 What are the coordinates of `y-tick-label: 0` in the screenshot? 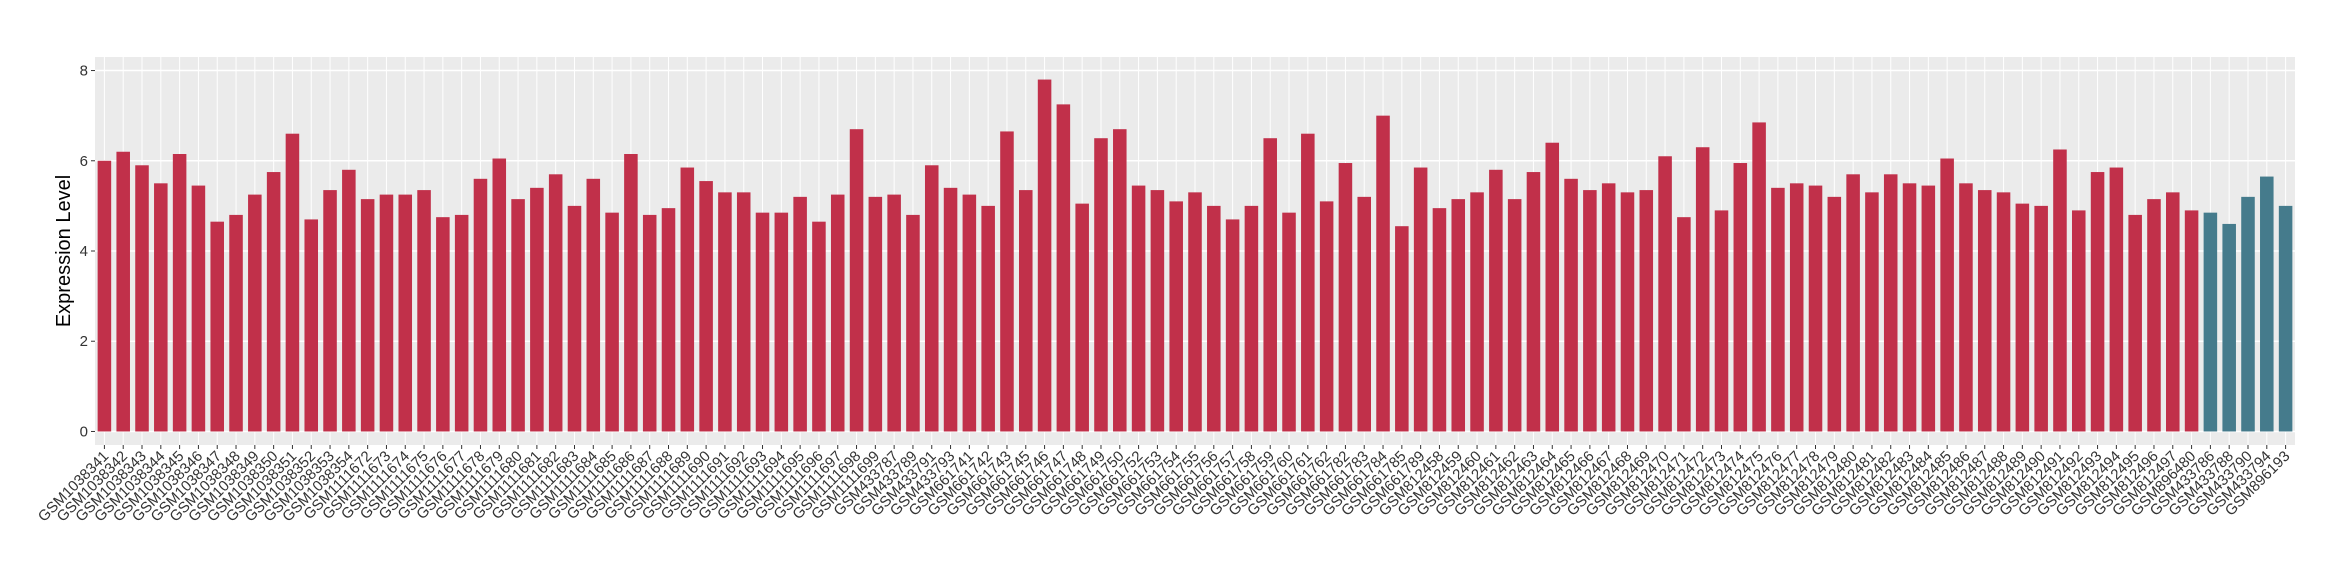 It's located at (84, 431).